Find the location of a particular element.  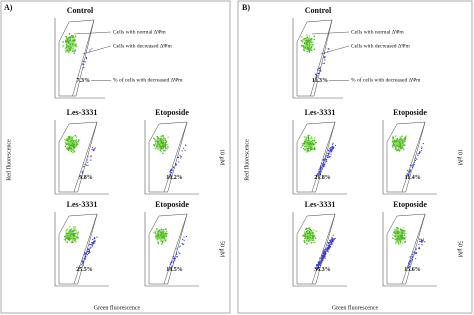

panel-label: B) is located at coordinates (246, 7).